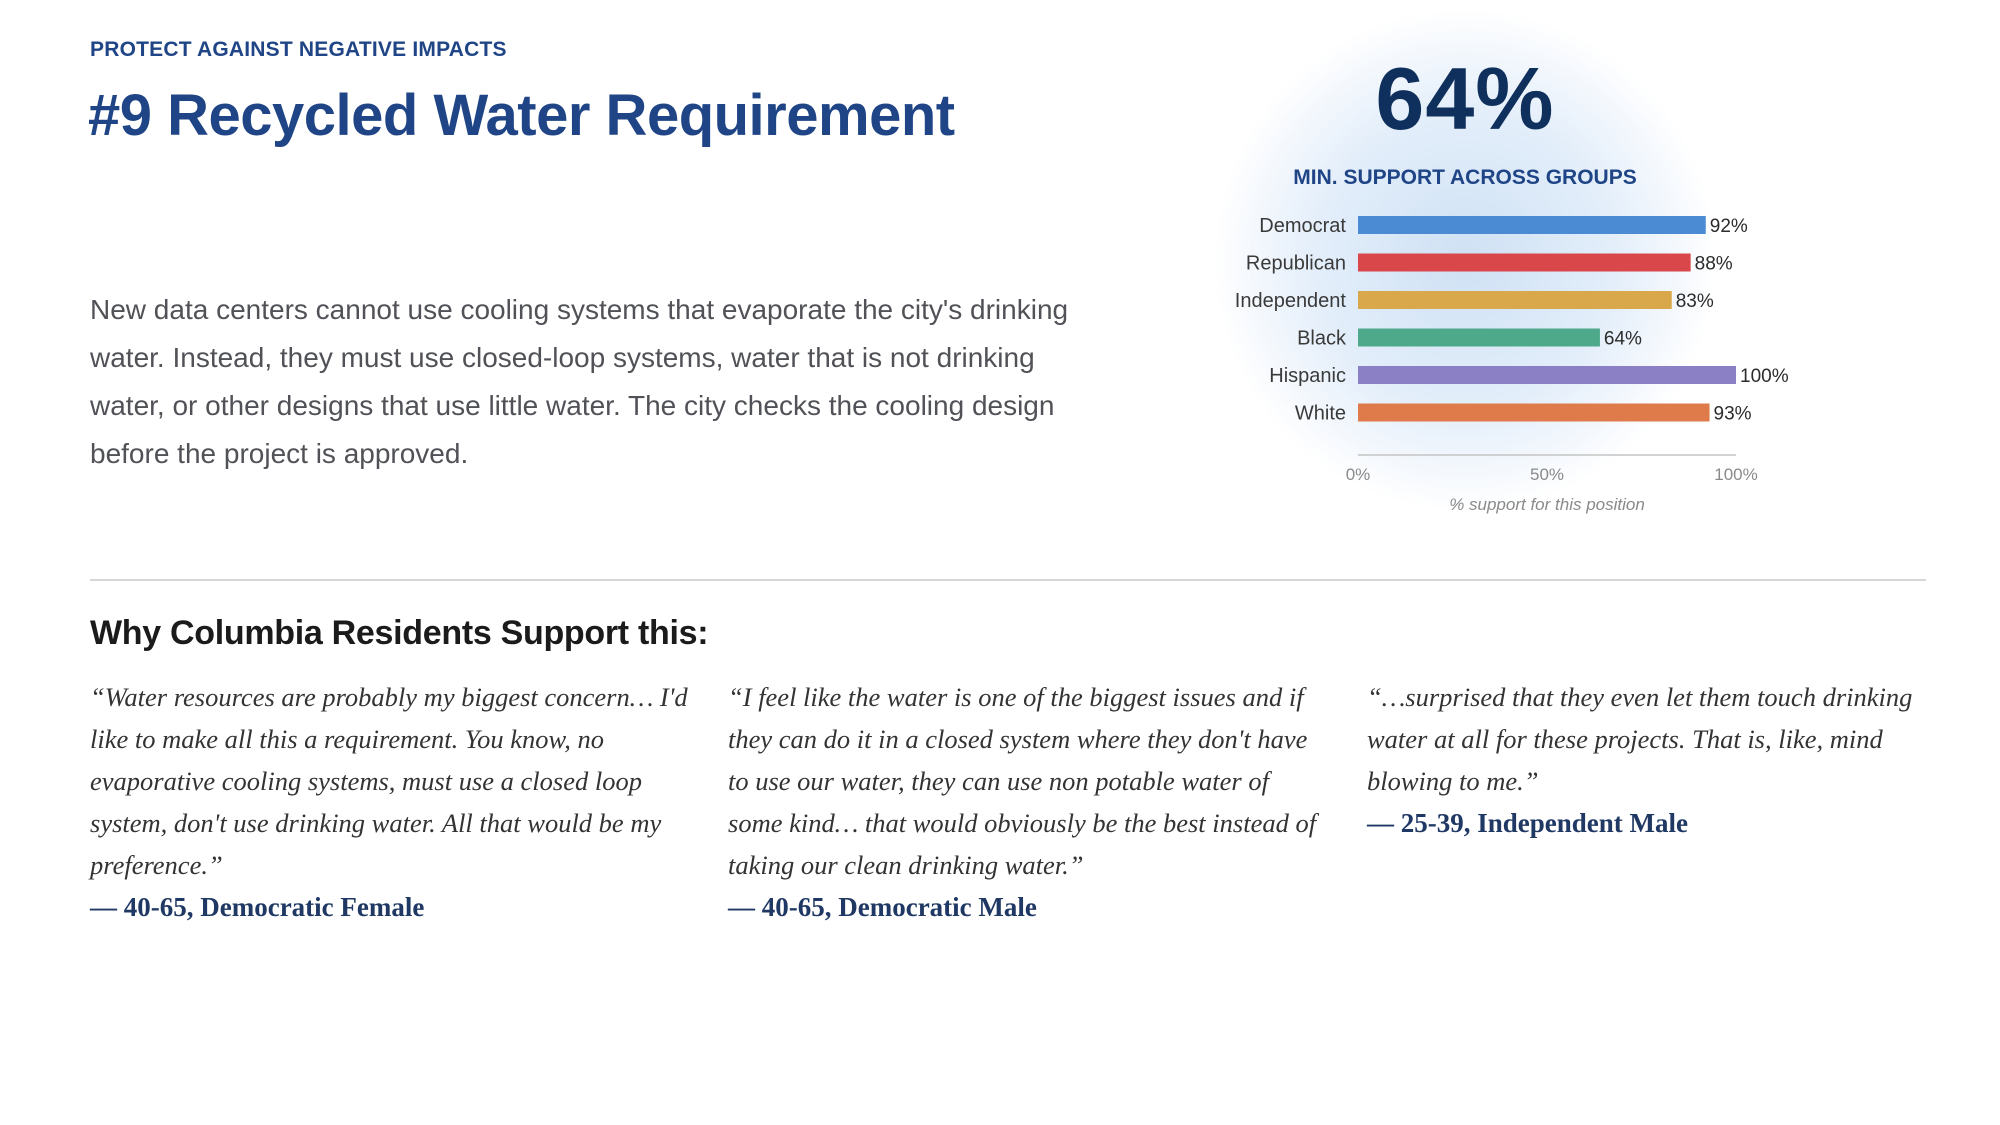 The height and width of the screenshot is (1125, 2000). Describe the element at coordinates (1735, 474) in the screenshot. I see `x-tick-label: 100%` at that location.